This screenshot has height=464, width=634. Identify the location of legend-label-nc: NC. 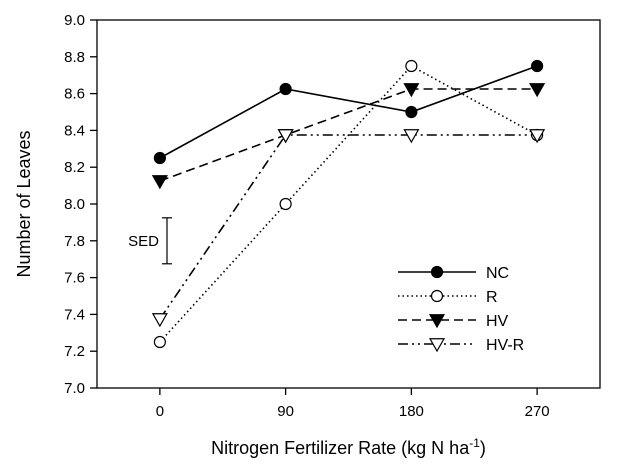
(497, 273).